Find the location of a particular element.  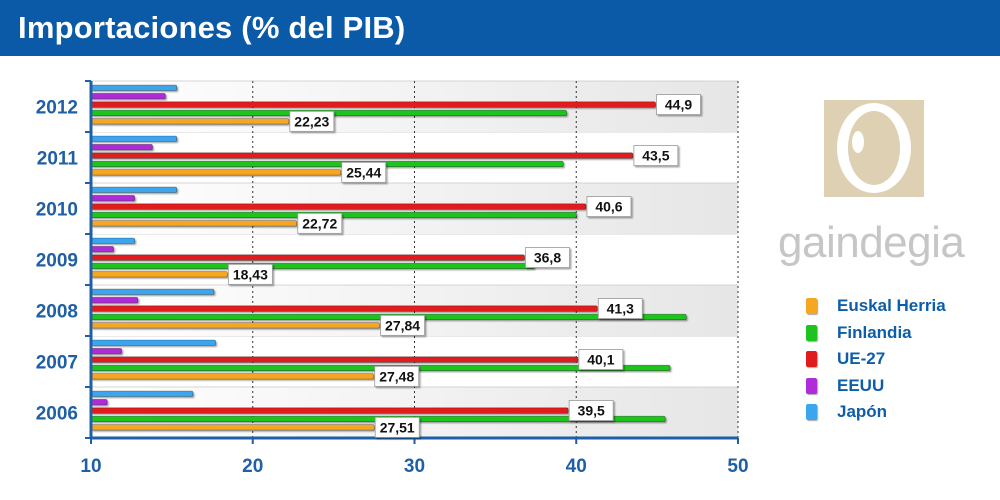

bar-eeuu-2007 is located at coordinates (106, 351).